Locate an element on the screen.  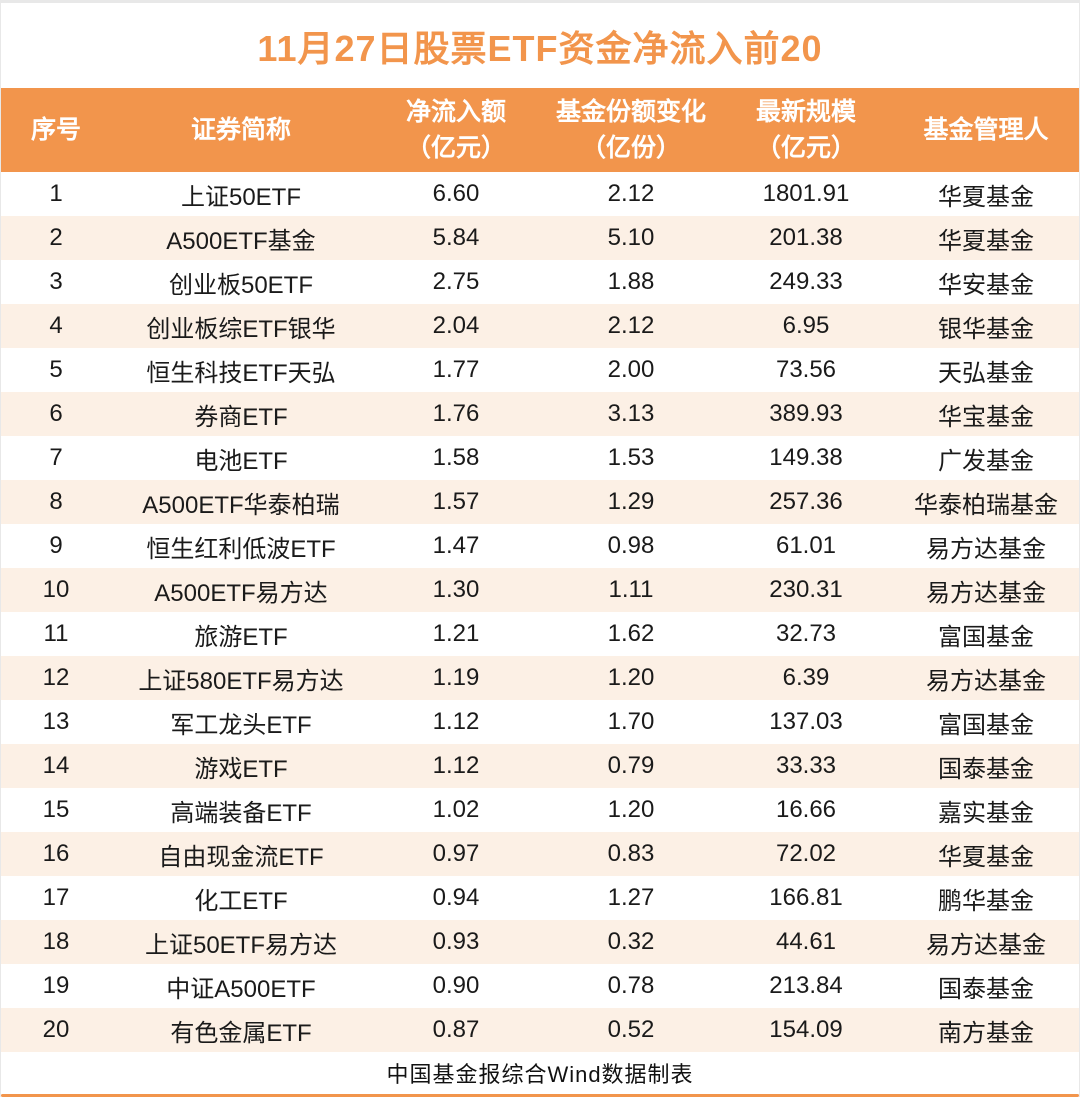
title-bar: 11月27日股票ETF资金净流入前20 is located at coordinates (540, 45).